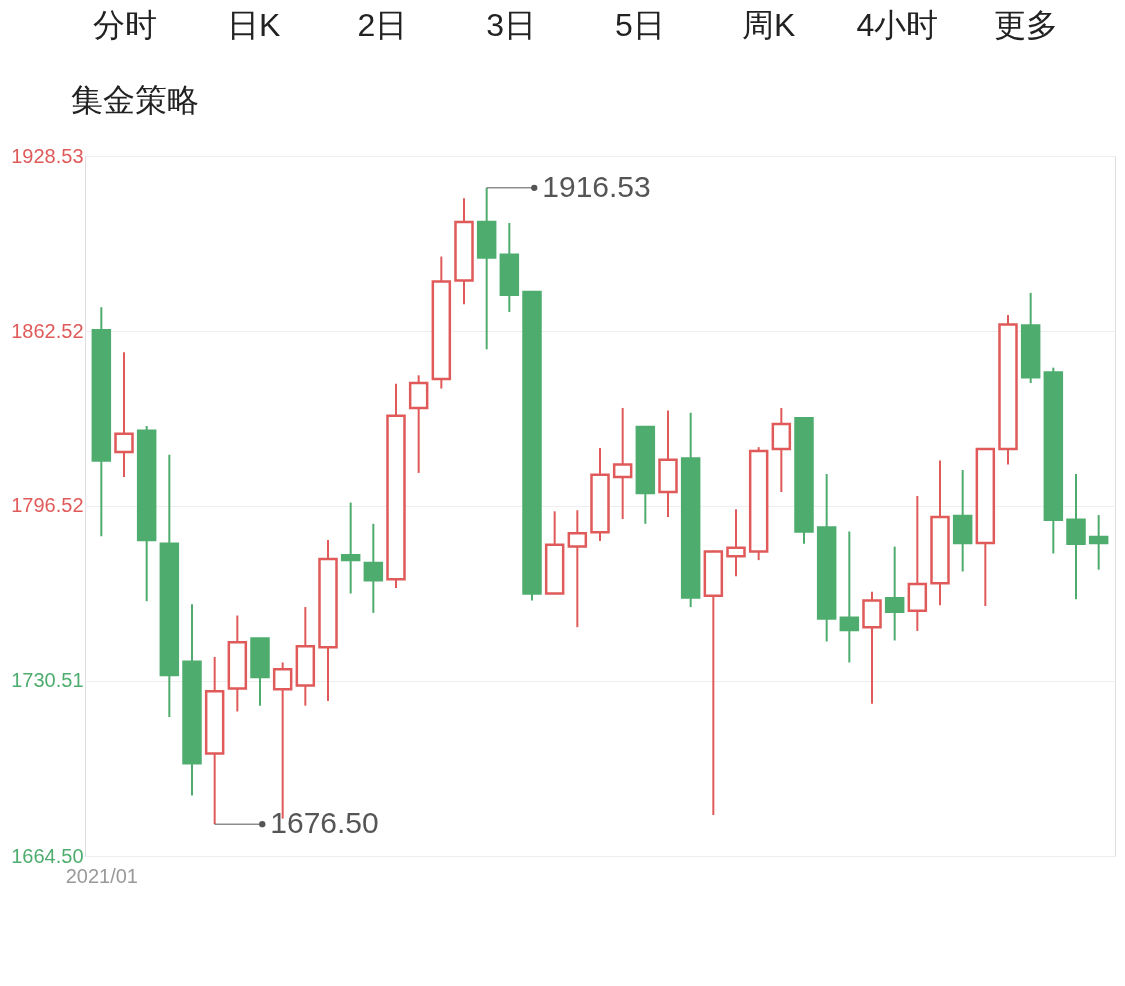 This screenshot has height=986, width=1125. I want to click on text: 周K, so click(769, 25).